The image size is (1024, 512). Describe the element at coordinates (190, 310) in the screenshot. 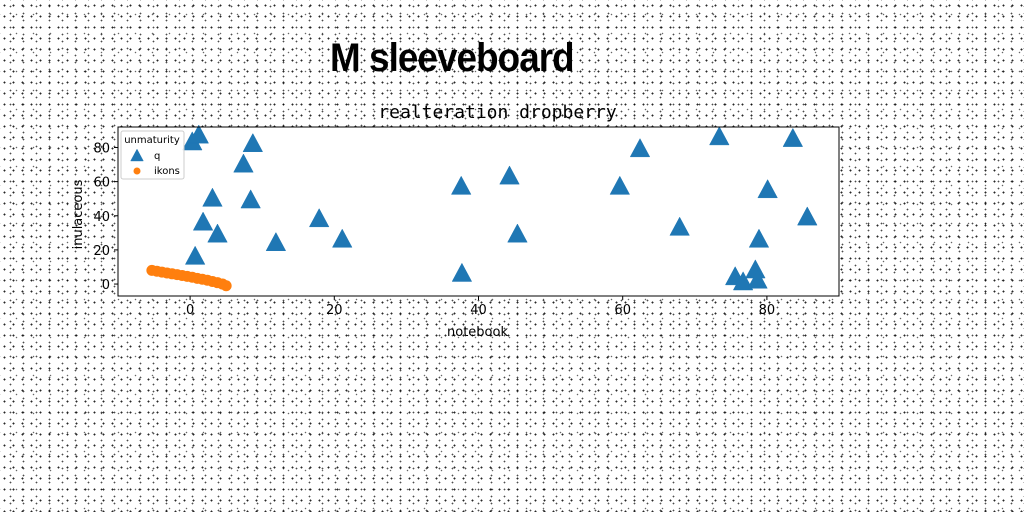

I see `x-tick-label: 0` at that location.